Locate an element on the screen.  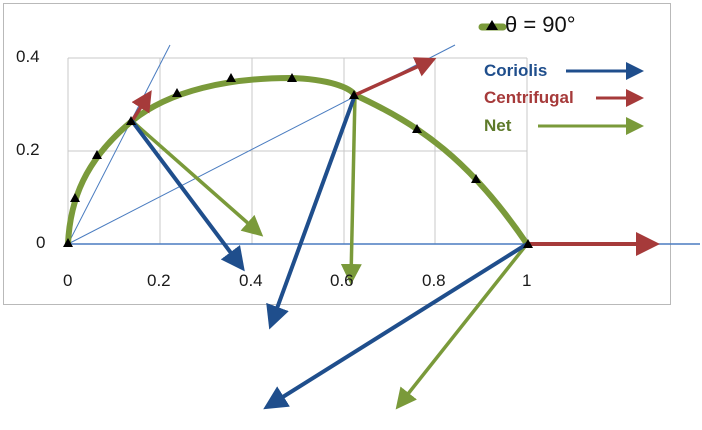
x-tick-0-4: 0.4 is located at coordinates (251, 280).